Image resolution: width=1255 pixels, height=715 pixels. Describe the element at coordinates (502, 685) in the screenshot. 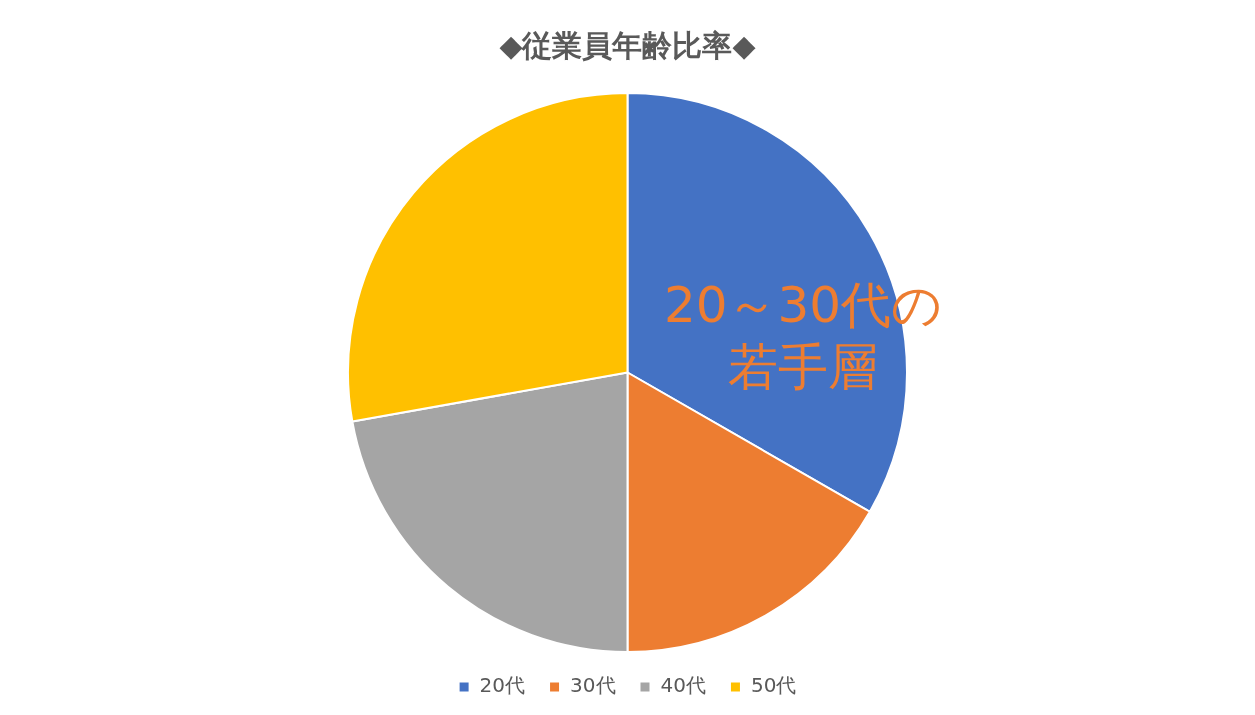

I see `legend-label: 20代` at that location.